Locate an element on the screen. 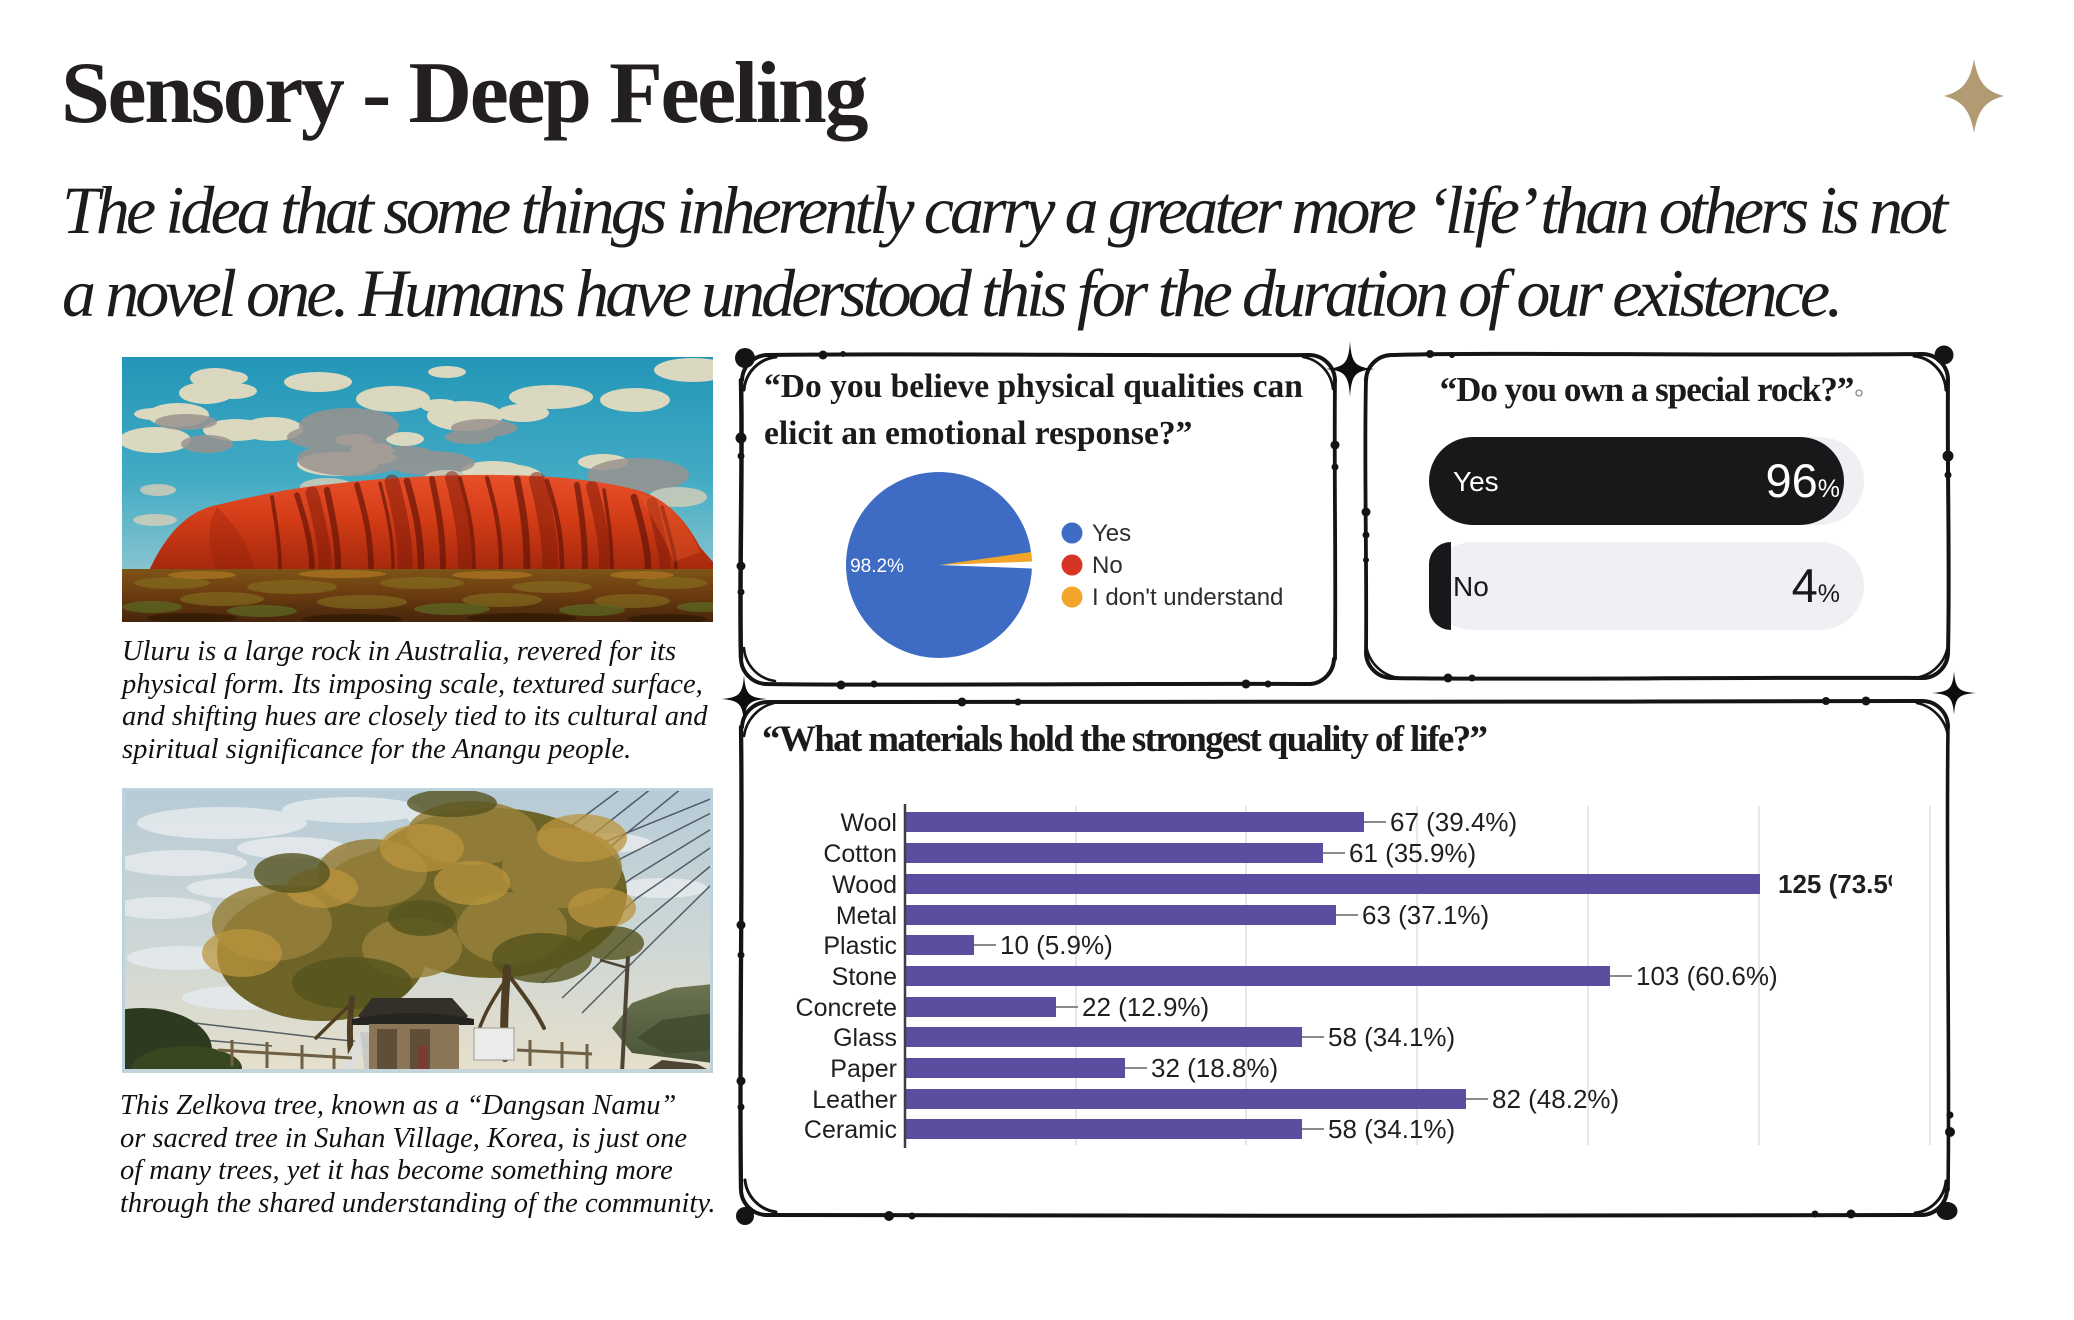 The image size is (2074, 1320). svg-text: No is located at coordinates (1107, 565).